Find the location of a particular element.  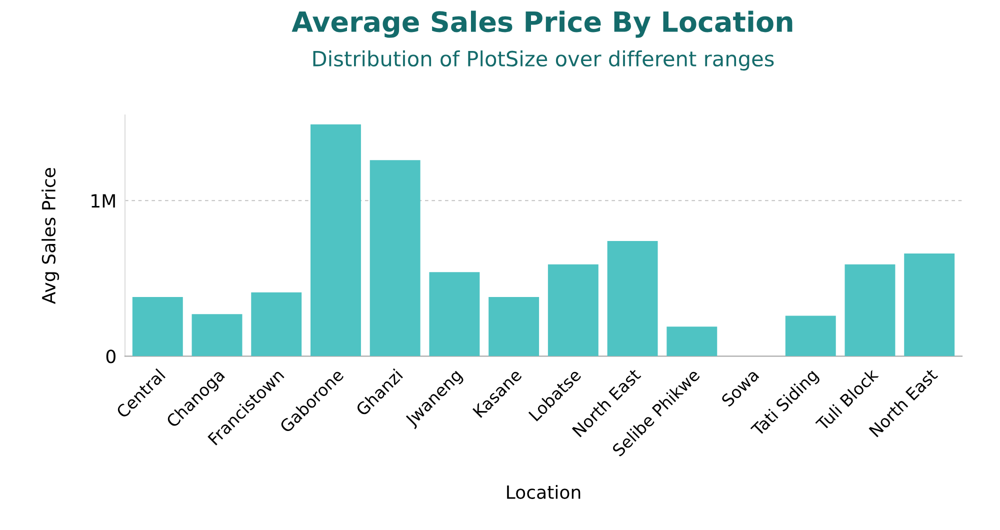

y-tick-label: 0 is located at coordinates (111, 357).